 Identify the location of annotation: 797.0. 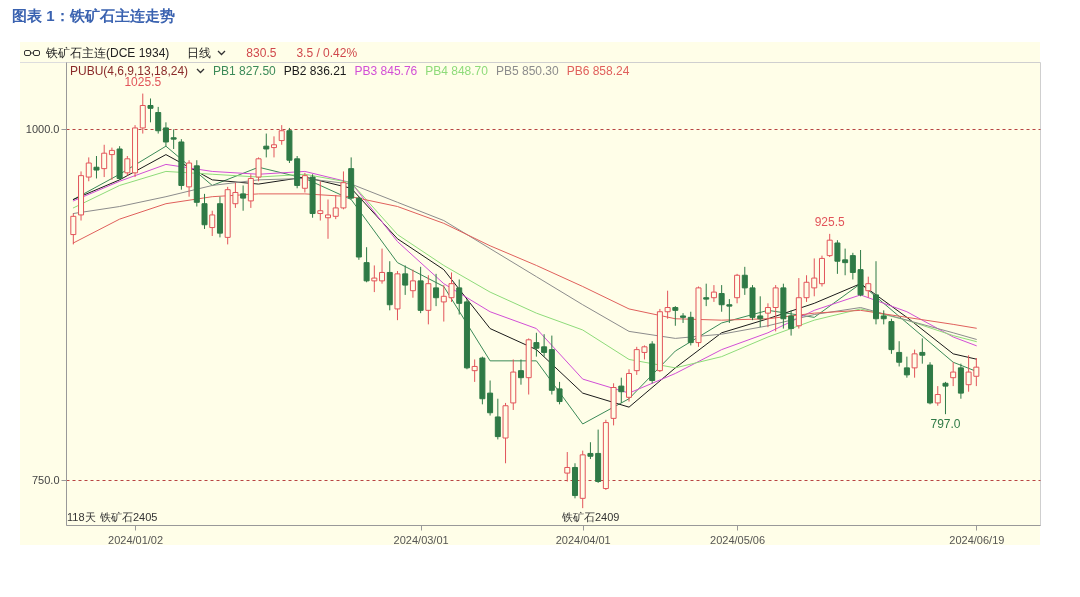
(945, 424).